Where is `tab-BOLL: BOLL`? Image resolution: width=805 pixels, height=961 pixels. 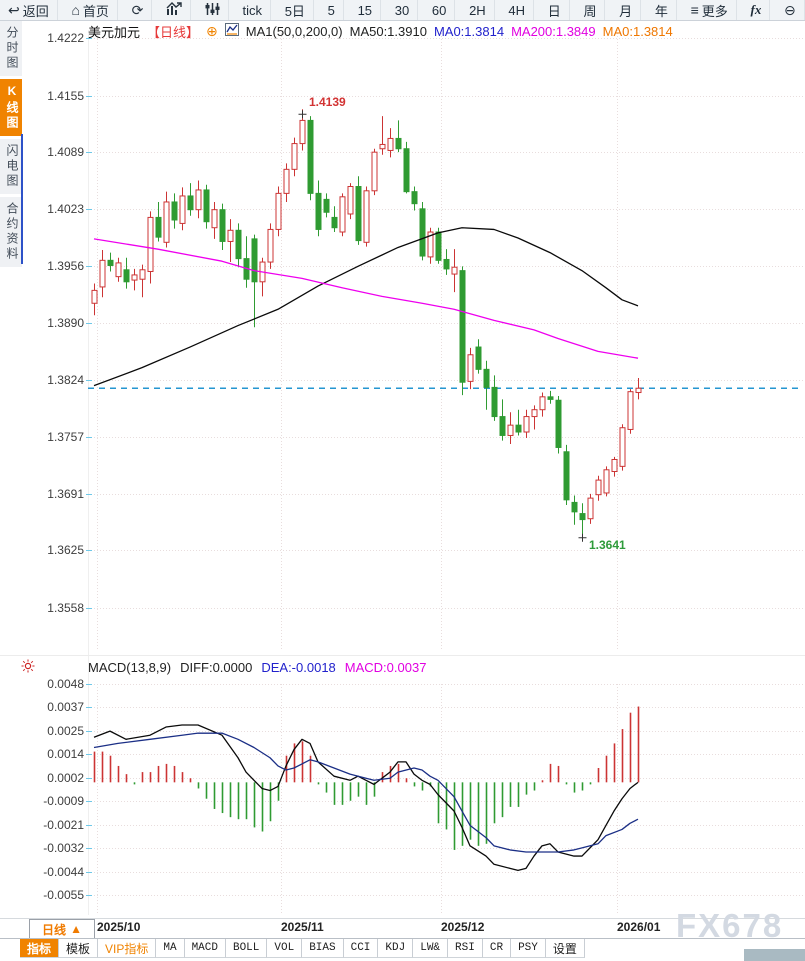
tab-BOLL: BOLL is located at coordinates (246, 948).